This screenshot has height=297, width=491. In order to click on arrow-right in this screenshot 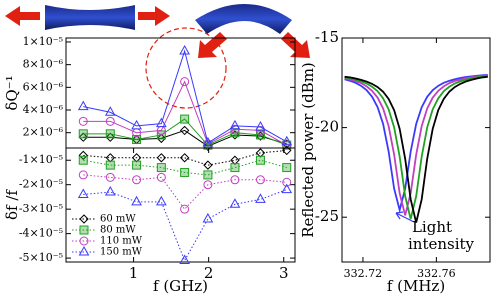, I will do `click(154, 16)`.